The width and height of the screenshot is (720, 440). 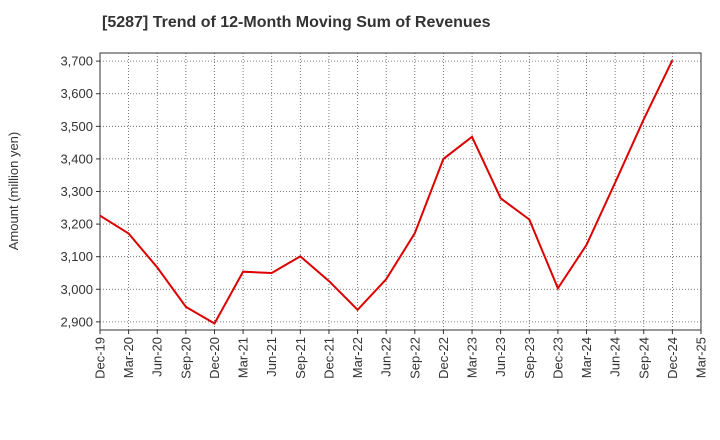 I want to click on y-tick-label: 3,600, so click(x=76, y=93).